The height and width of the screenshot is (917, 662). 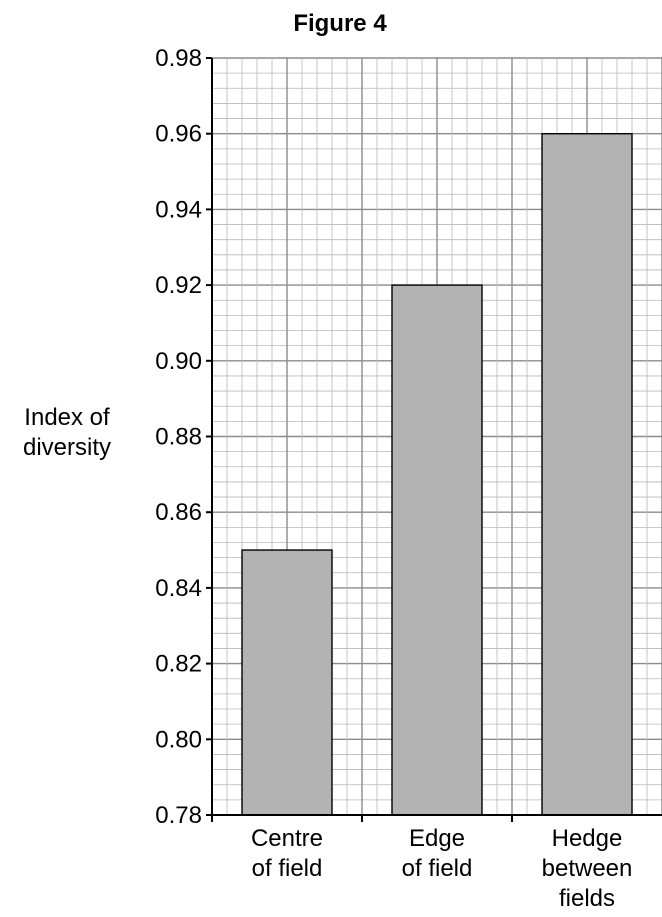 What do you see at coordinates (178, 209) in the screenshot?
I see `y-tick-label: 0.94` at bounding box center [178, 209].